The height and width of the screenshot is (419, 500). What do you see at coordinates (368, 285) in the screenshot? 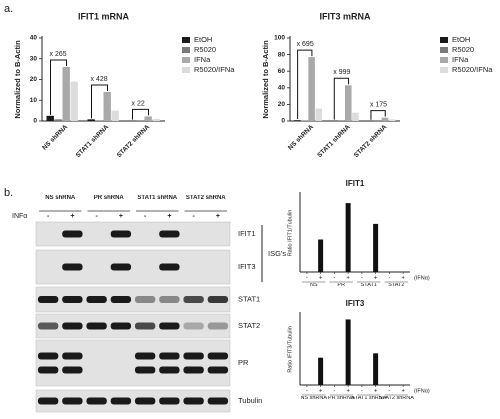
I see `group-label: STAT1` at bounding box center [368, 285].